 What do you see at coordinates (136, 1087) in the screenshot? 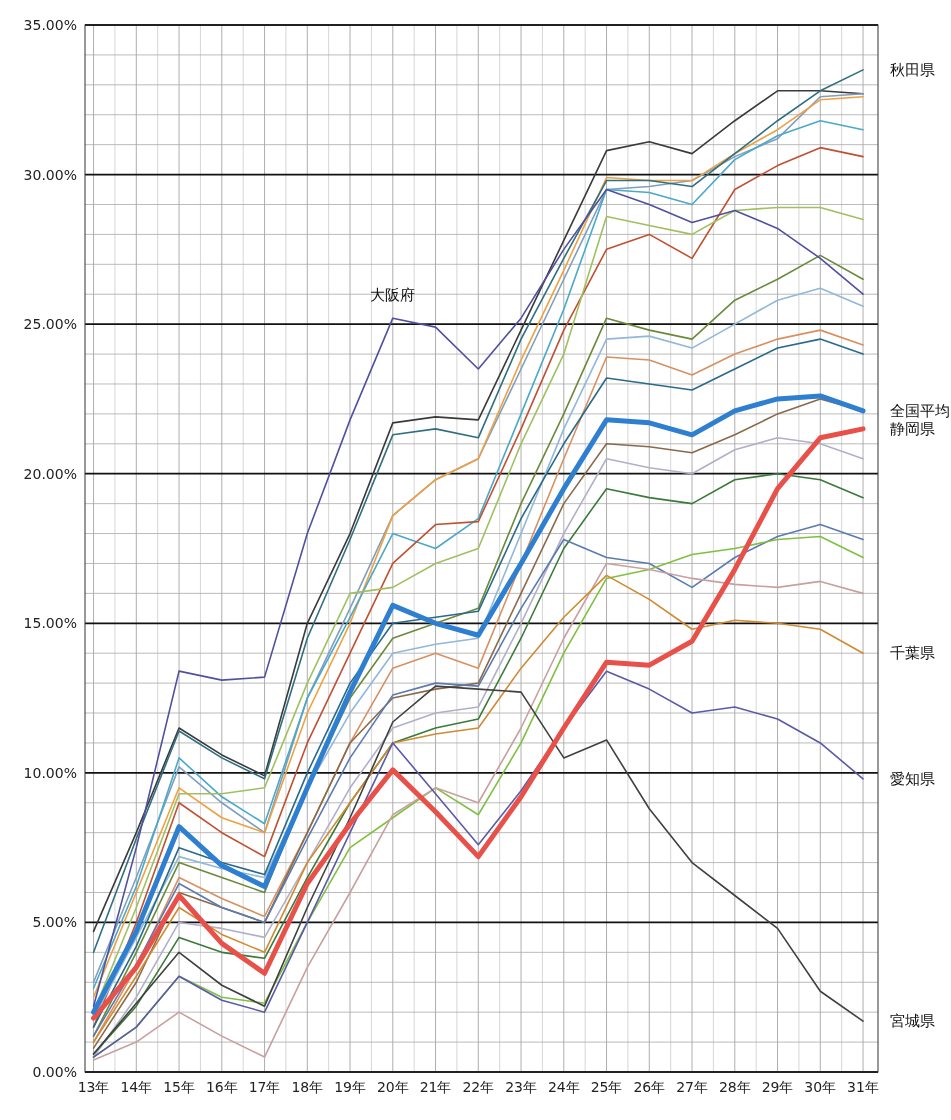
I see `x-tick-label: 14年` at bounding box center [136, 1087].